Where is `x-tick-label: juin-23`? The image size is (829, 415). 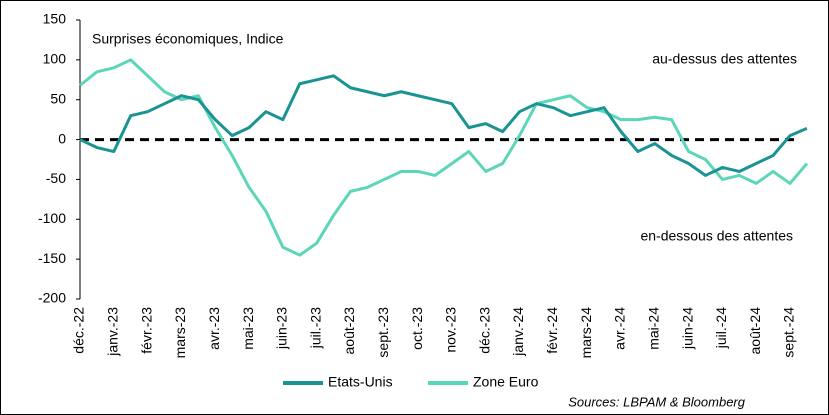
x-tick-label: juin-23 is located at coordinates (282, 328).